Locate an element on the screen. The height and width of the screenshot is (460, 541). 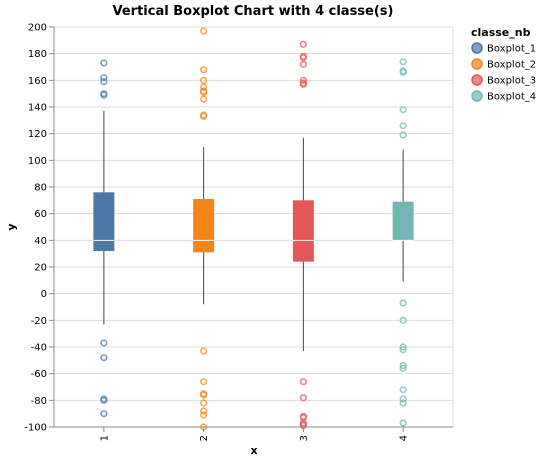
y-tick-label: -20 is located at coordinates (39, 321).